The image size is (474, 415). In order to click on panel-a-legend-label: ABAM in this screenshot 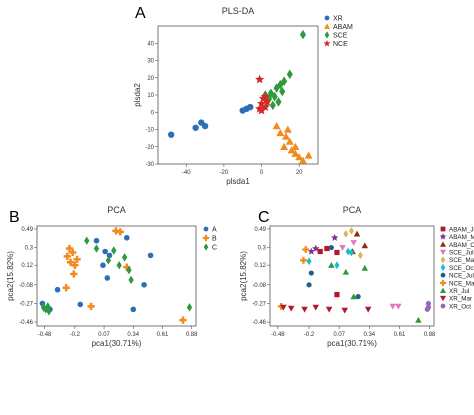, I will do `click(343, 27)`.